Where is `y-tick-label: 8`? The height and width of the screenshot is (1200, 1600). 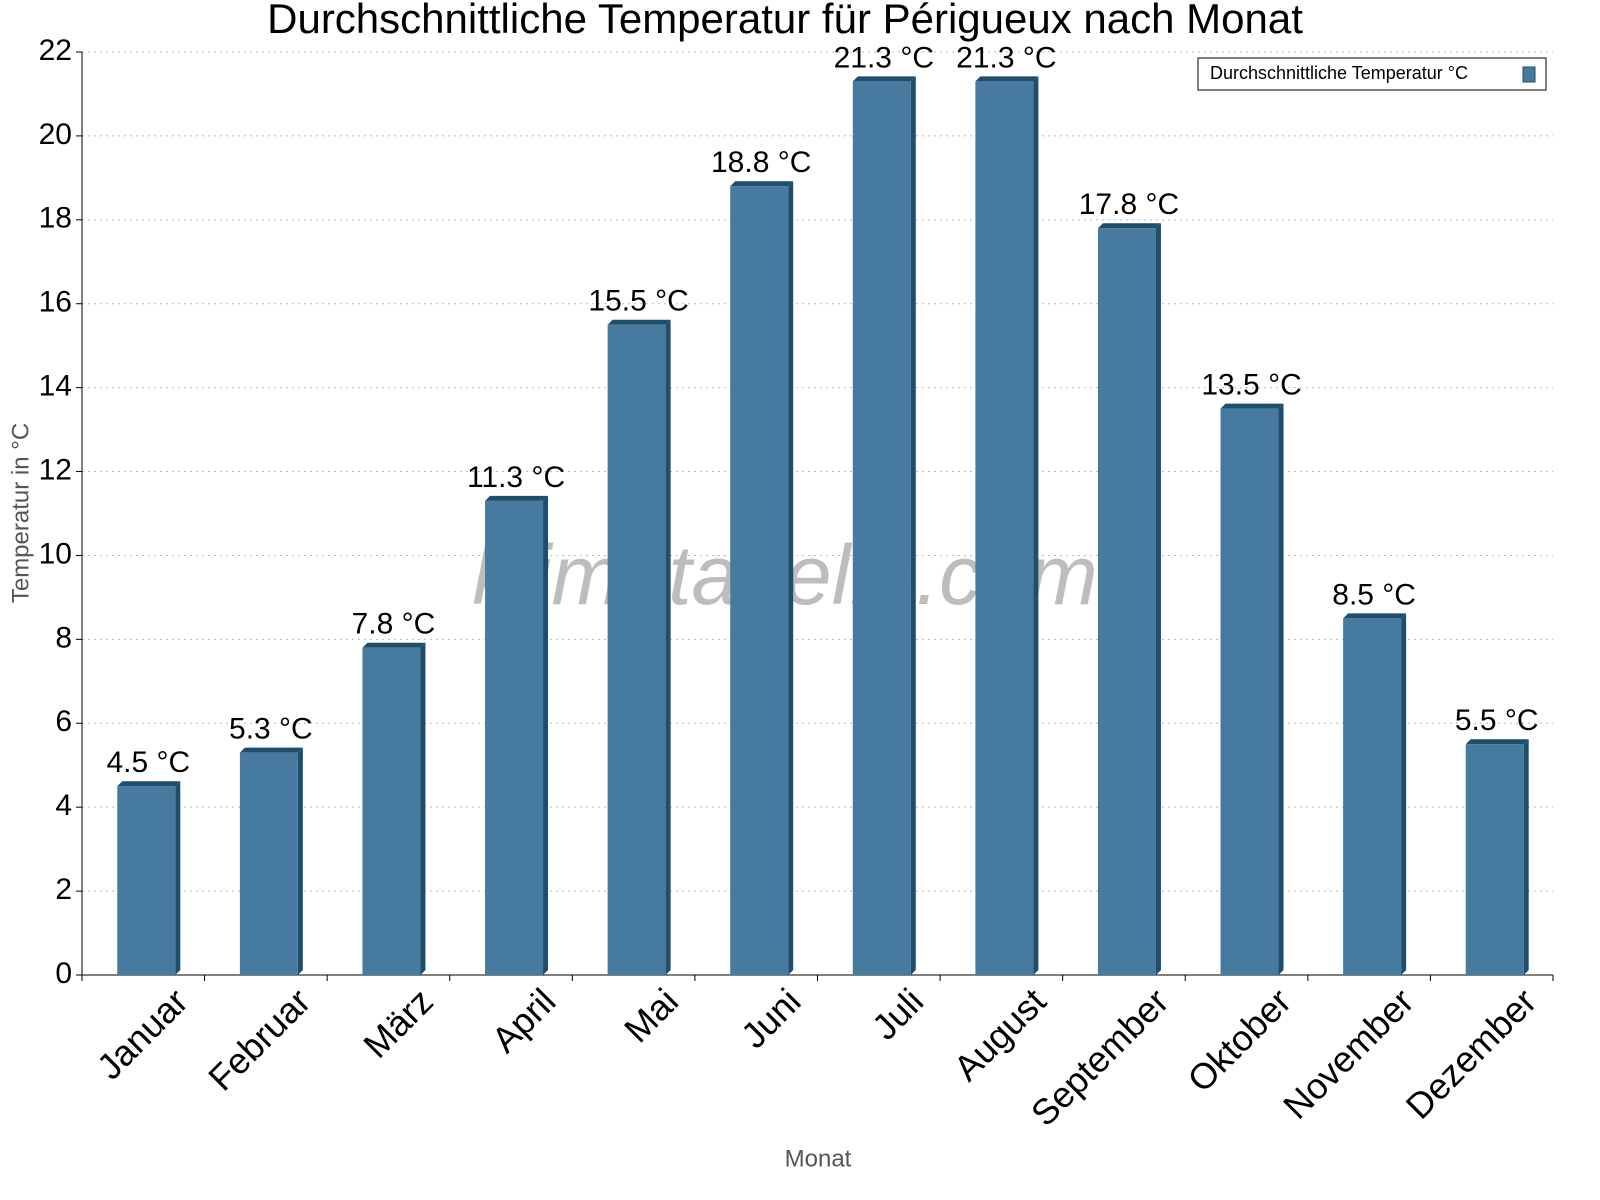 y-tick-label: 8 is located at coordinates (63, 637).